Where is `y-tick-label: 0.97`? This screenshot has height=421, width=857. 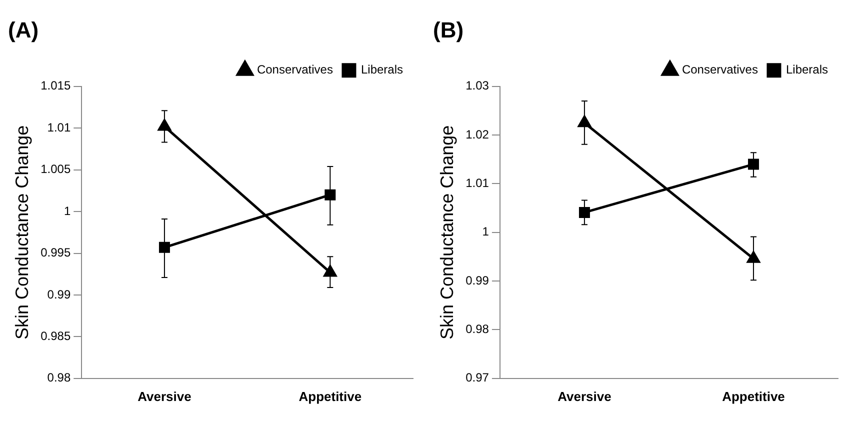
y-tick-label: 0.97 is located at coordinates (478, 377).